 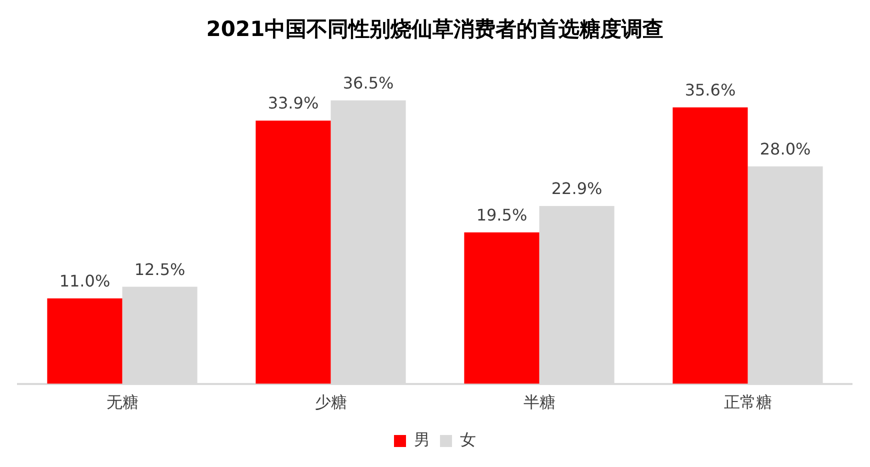 What do you see at coordinates (468, 440) in the screenshot?
I see `legend-label: 女` at bounding box center [468, 440].